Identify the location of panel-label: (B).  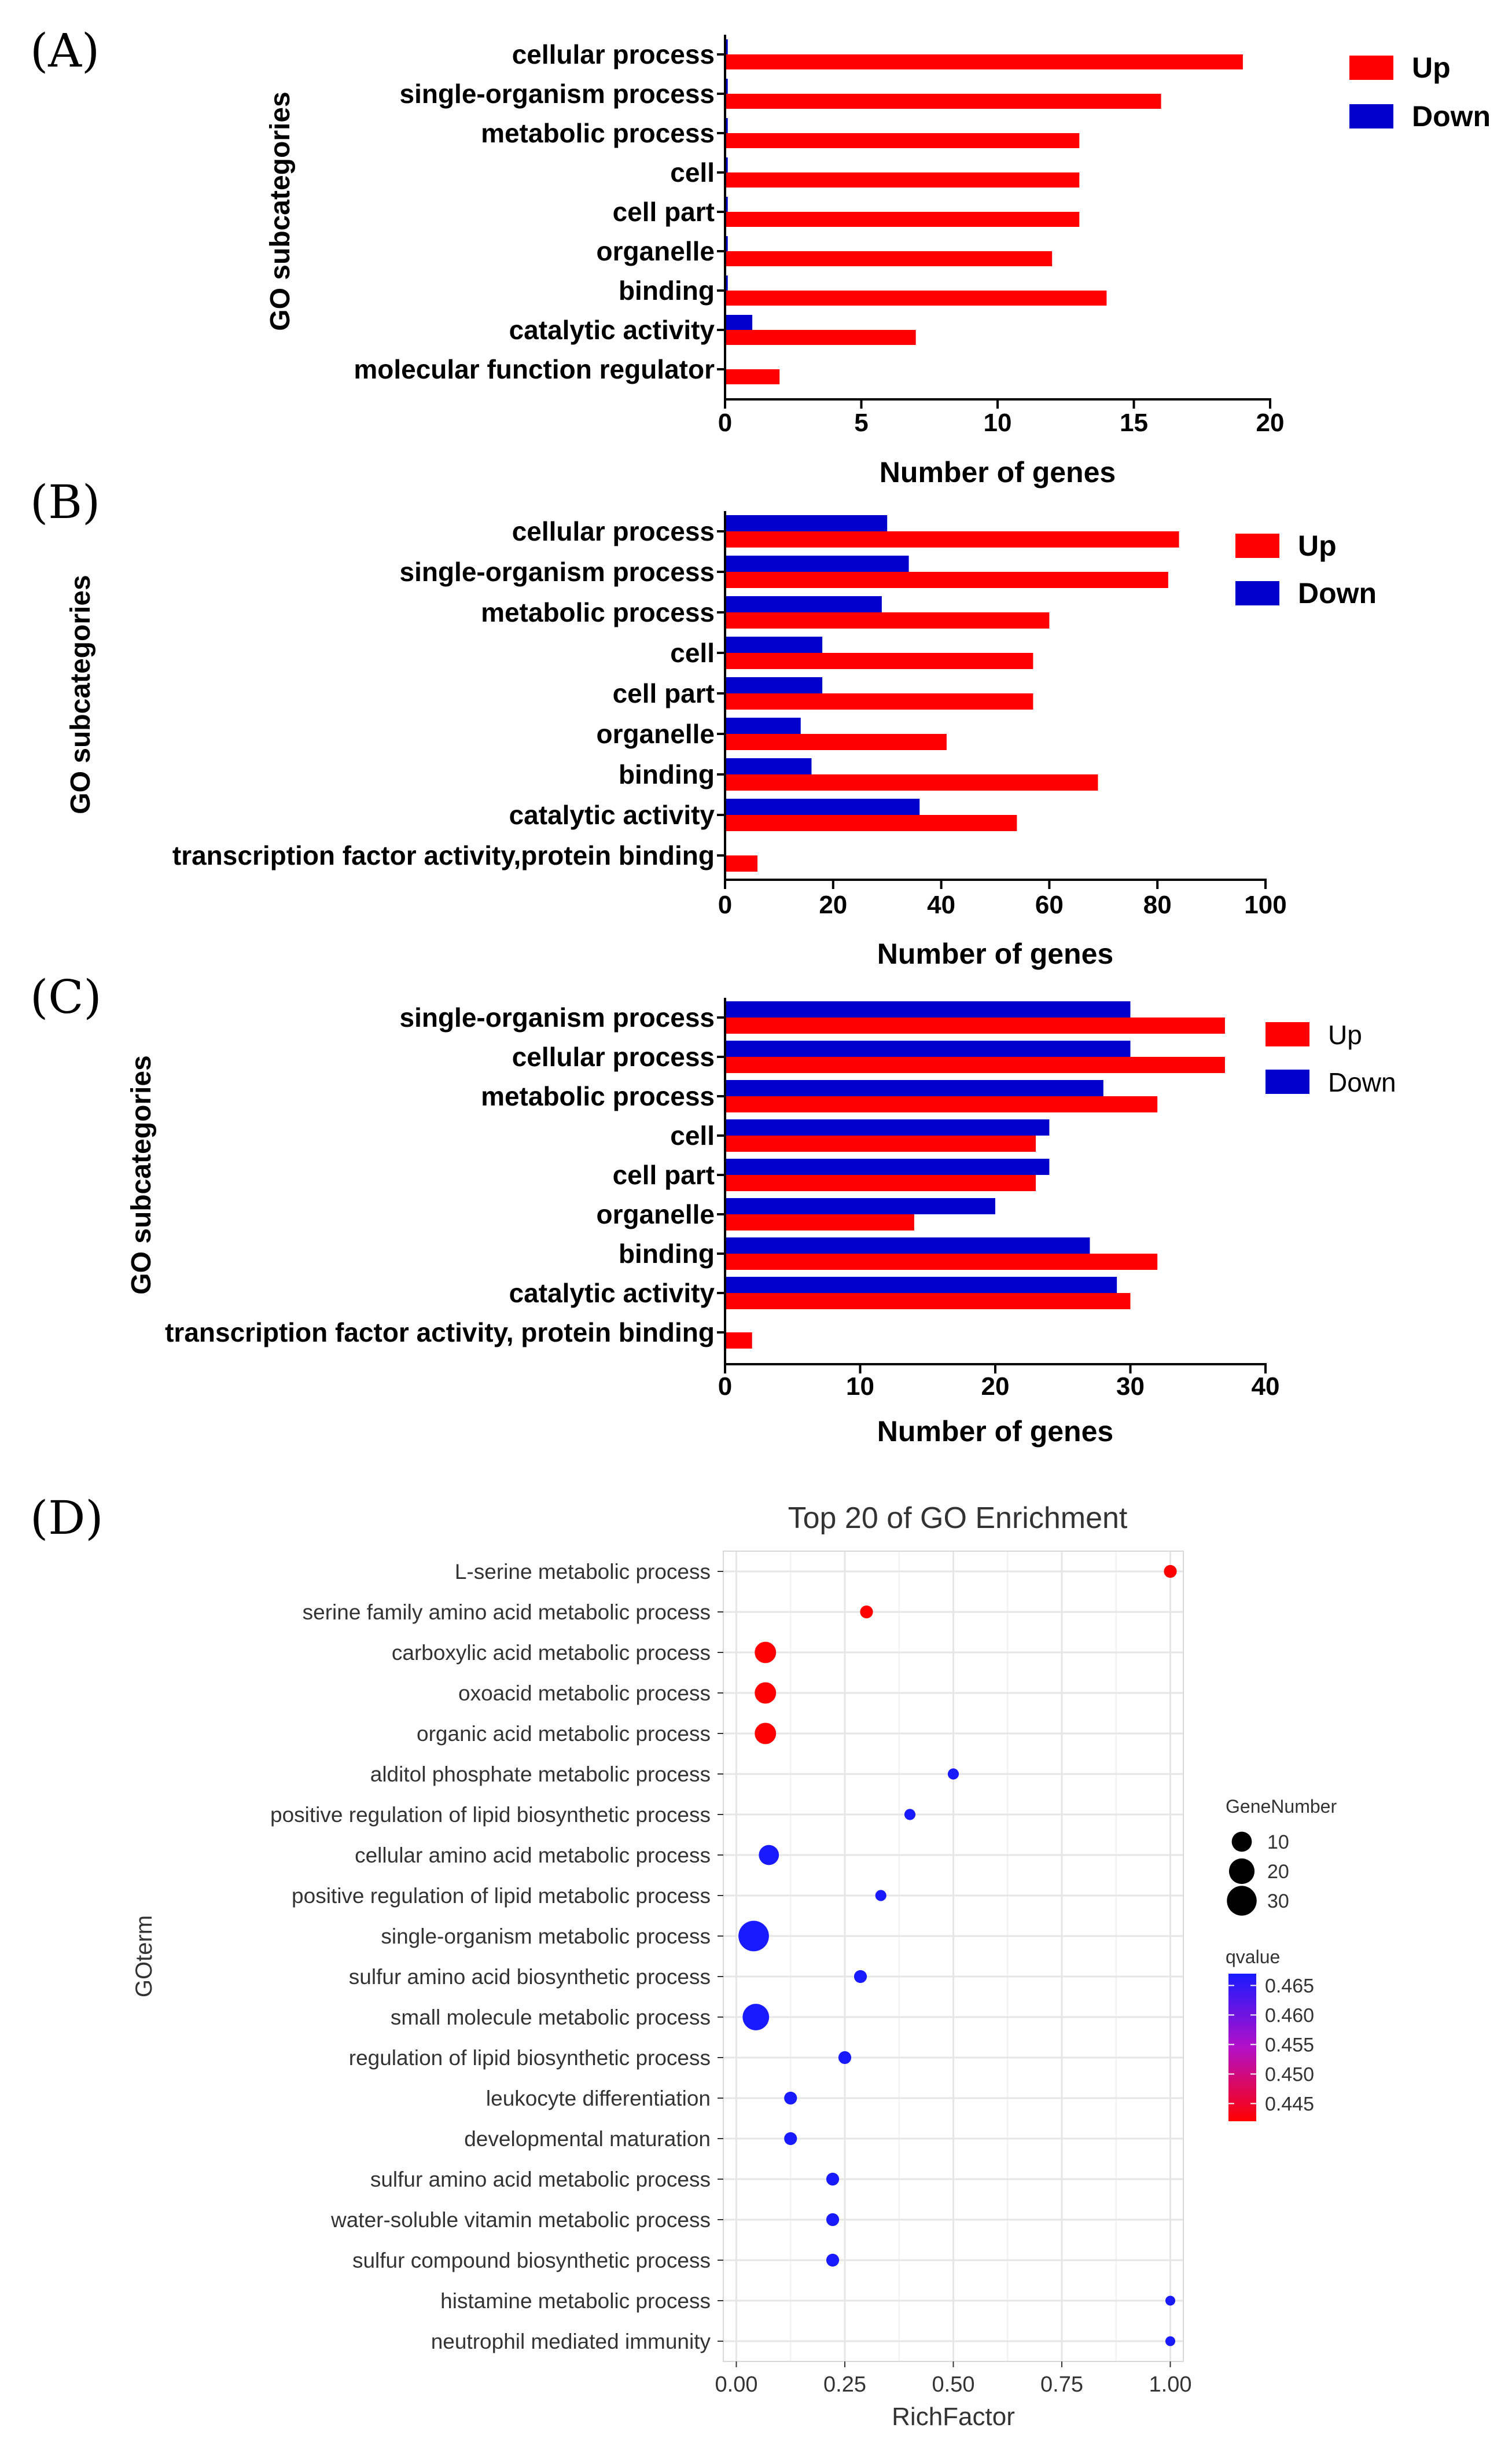
(65, 502).